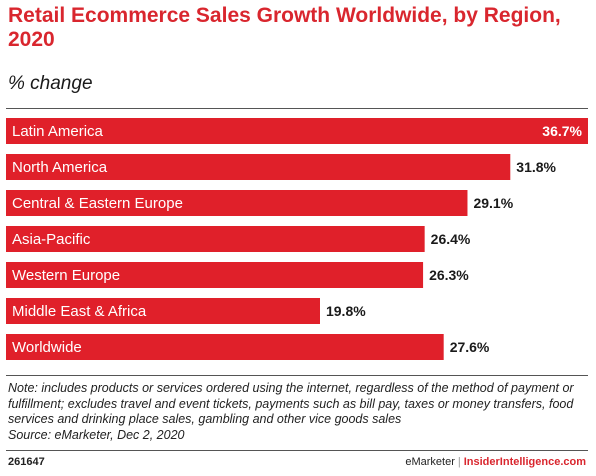 This screenshot has width=596, height=476. What do you see at coordinates (58, 131) in the screenshot?
I see `category-label-latin-america: Latin America` at bounding box center [58, 131].